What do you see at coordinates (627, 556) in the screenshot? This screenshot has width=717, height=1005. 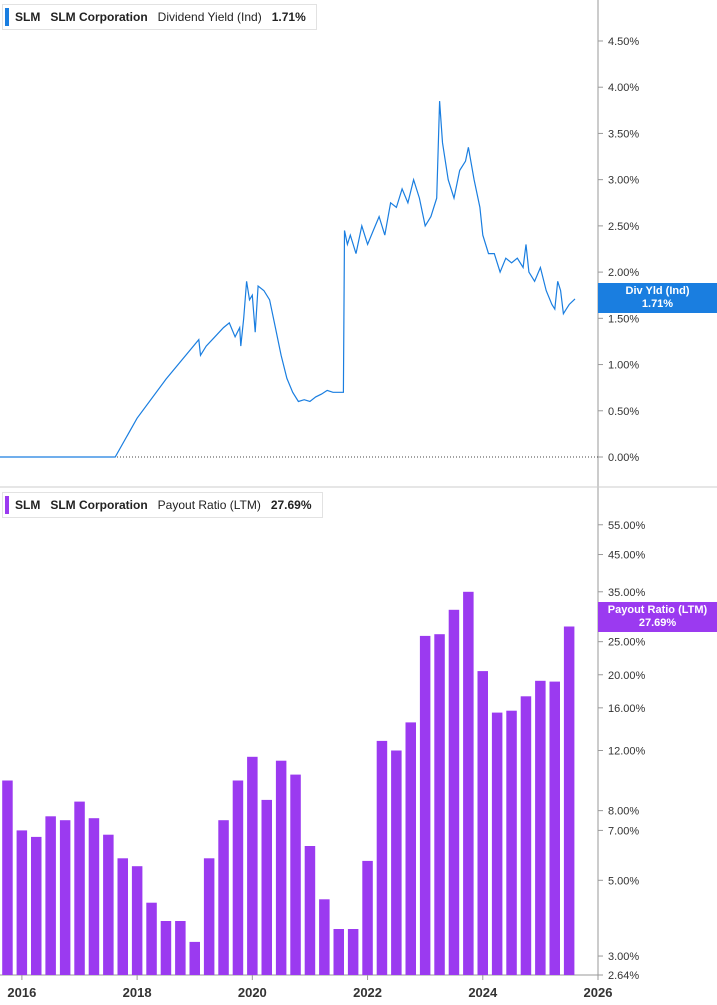 I see `y-tick-label: 45.00%` at bounding box center [627, 556].